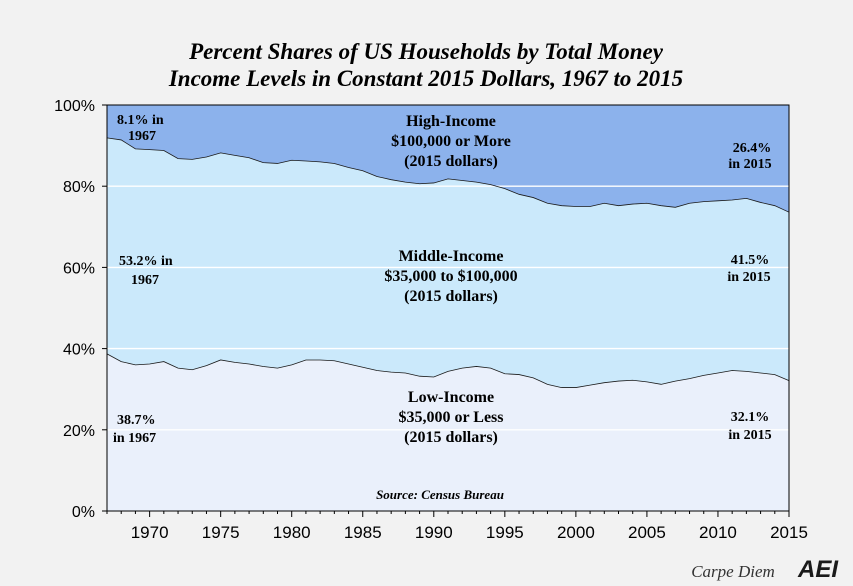 Image resolution: width=853 pixels, height=586 pixels. I want to click on x-tick-label: 2015, so click(789, 532).